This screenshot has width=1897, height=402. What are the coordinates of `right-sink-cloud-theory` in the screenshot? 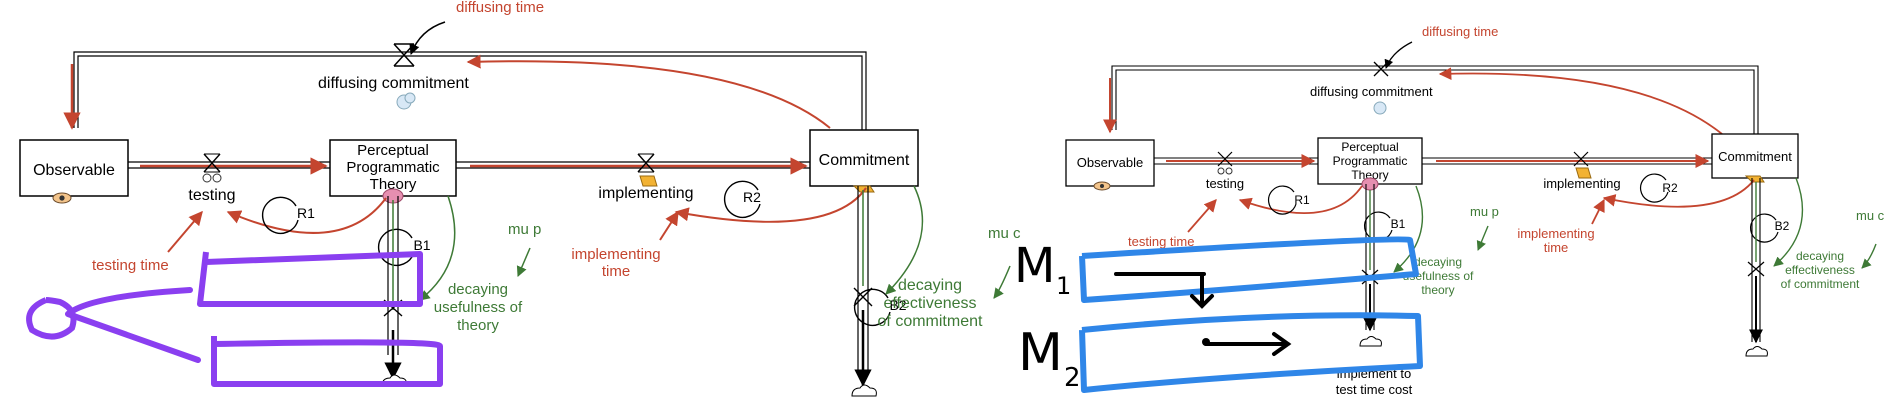 It's located at (1370, 341).